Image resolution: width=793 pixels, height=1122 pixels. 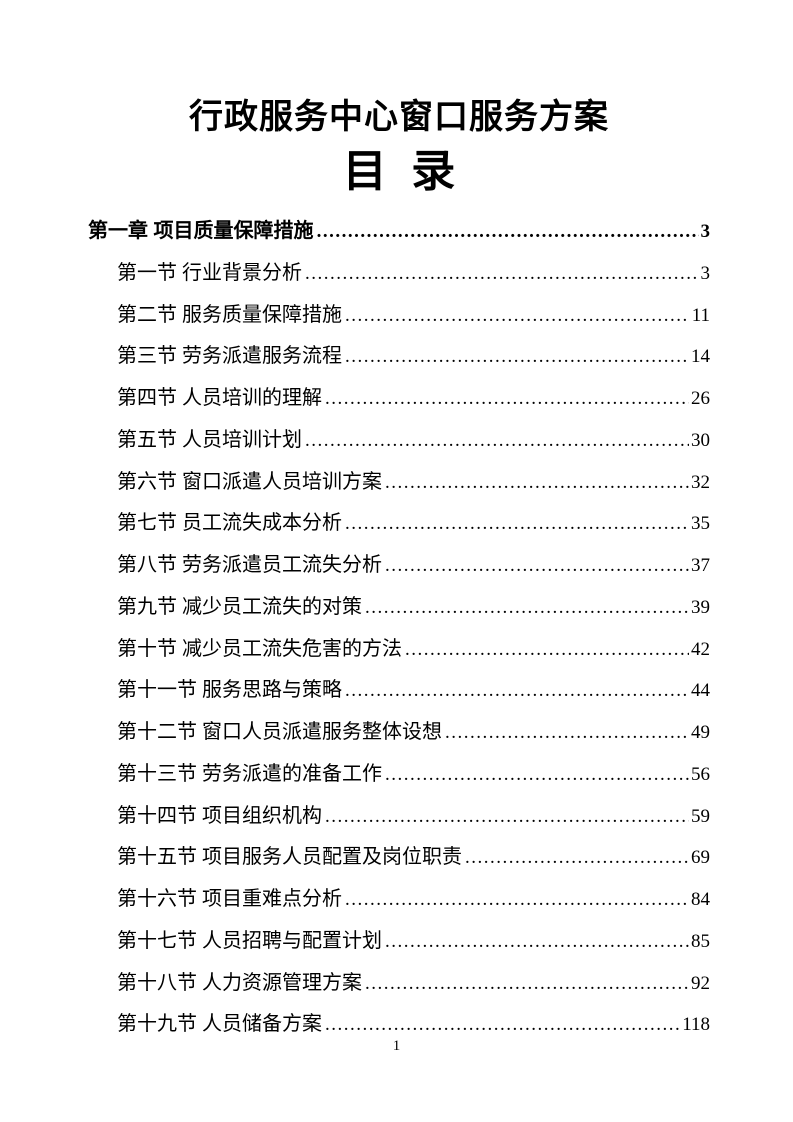 I want to click on toc-entry-page: 69, so click(x=700, y=858).